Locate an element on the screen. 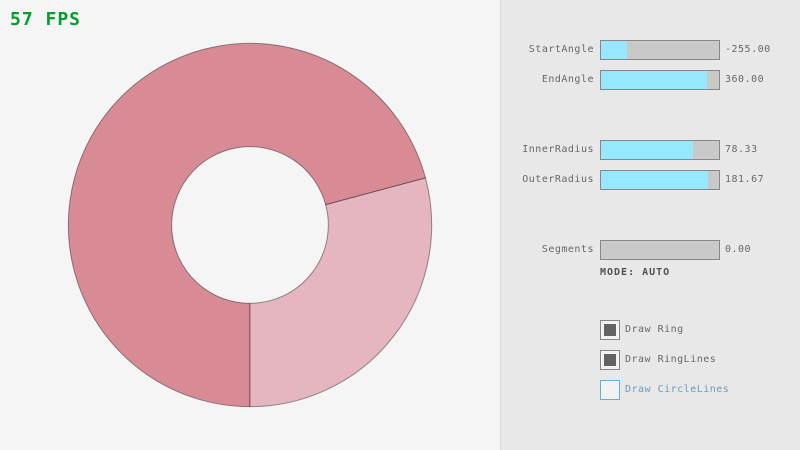 The height and width of the screenshot is (450, 800). checkbox-row-draw-circlelines: Draw CircleLines is located at coordinates (650, 390).